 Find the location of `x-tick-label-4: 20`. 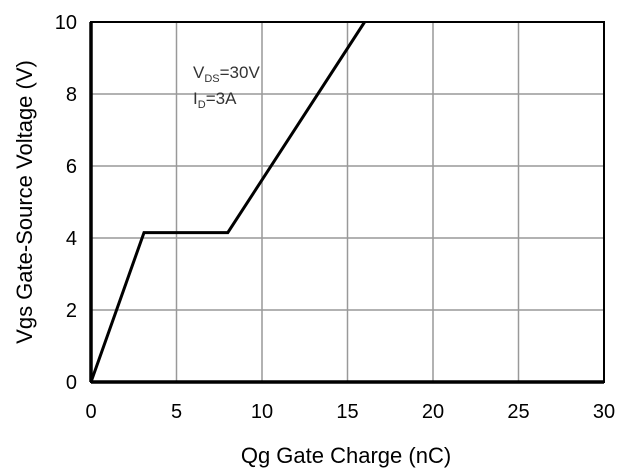

x-tick-label-4: 20 is located at coordinates (433, 412).